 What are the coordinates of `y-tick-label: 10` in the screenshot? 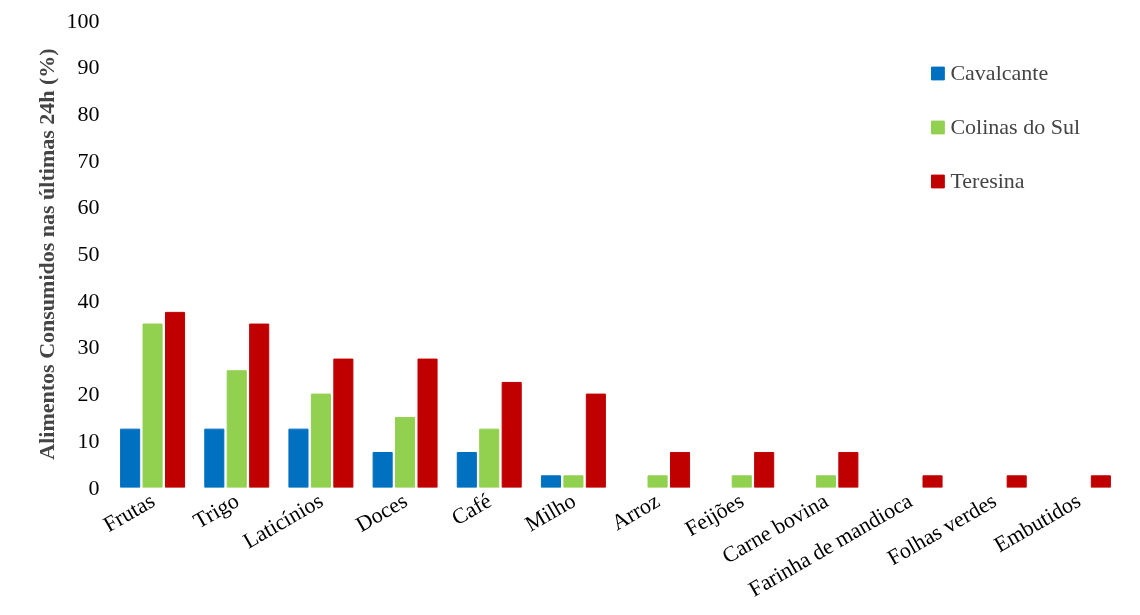 It's located at (88, 440).